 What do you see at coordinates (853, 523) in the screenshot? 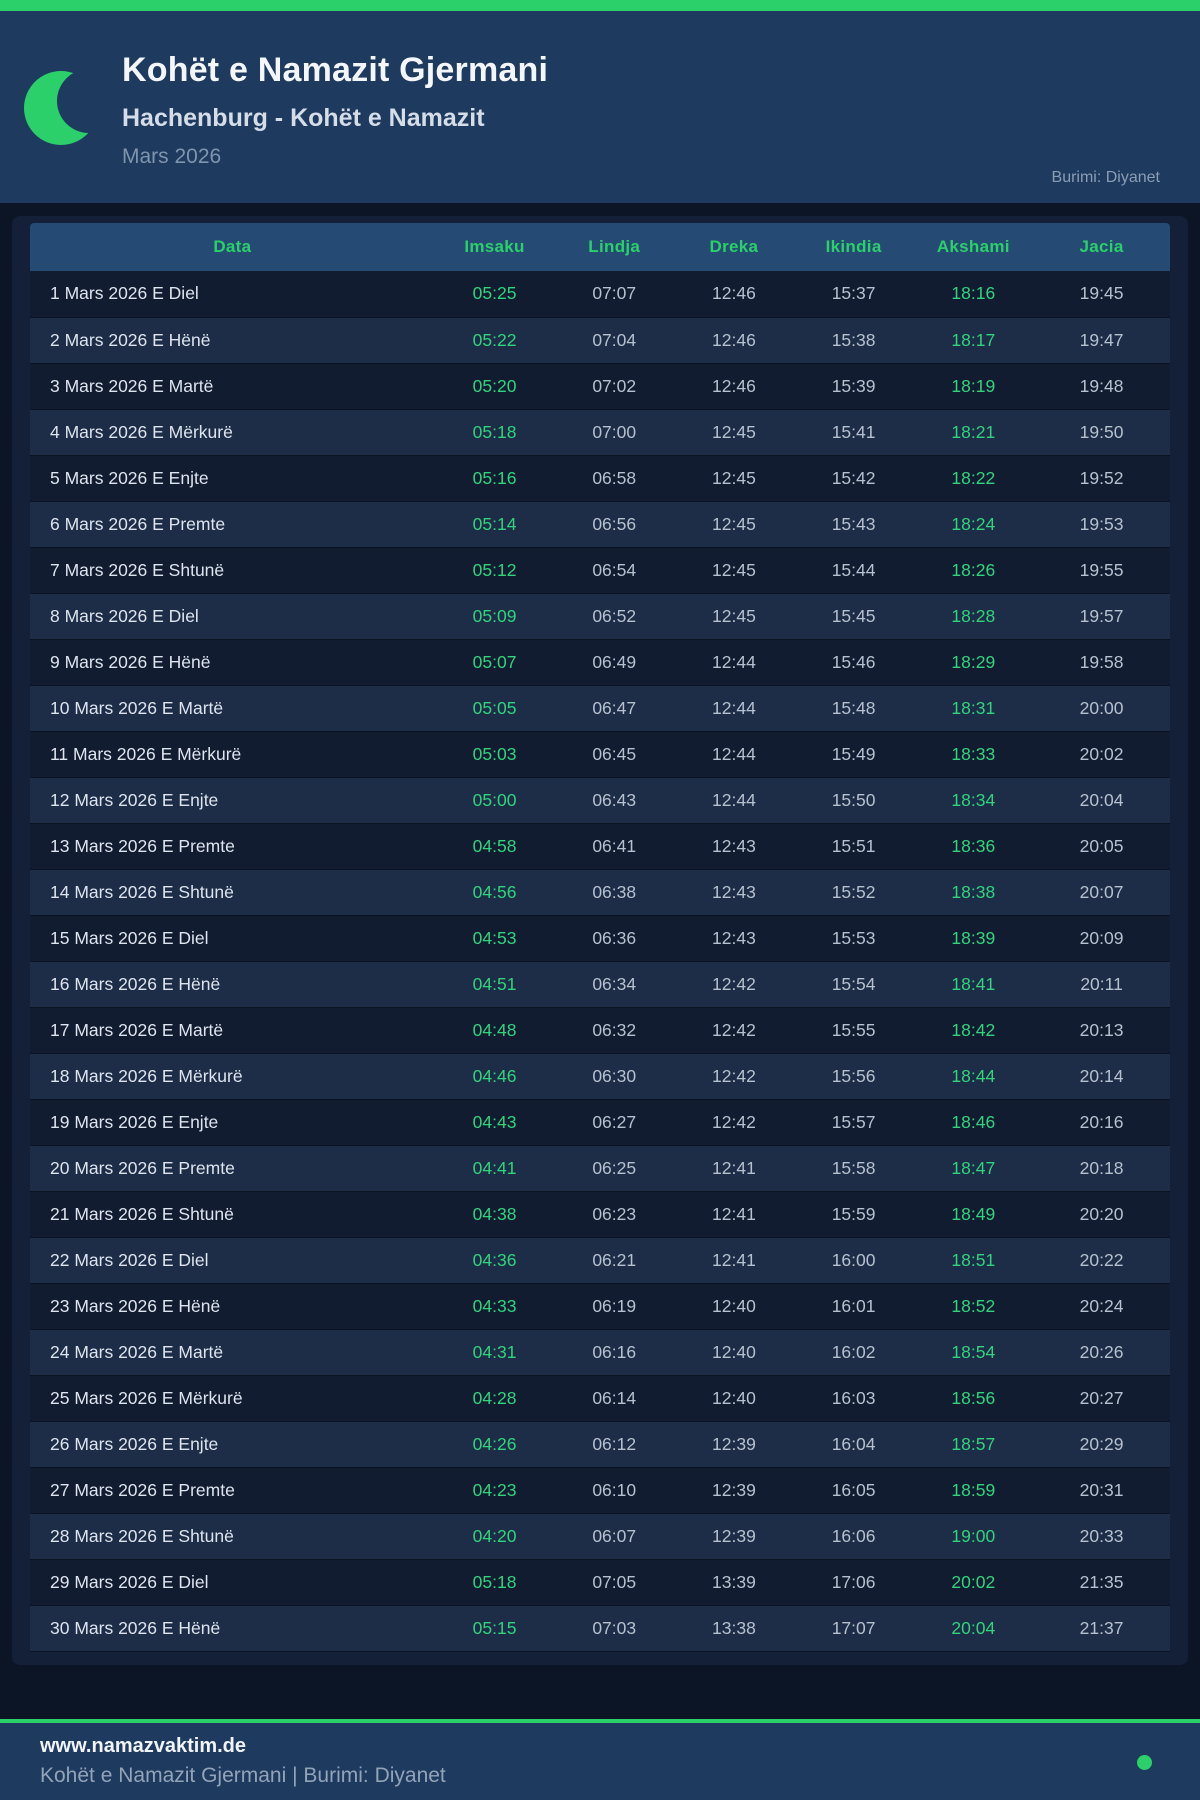
I see `time-cell: 15:43` at bounding box center [853, 523].